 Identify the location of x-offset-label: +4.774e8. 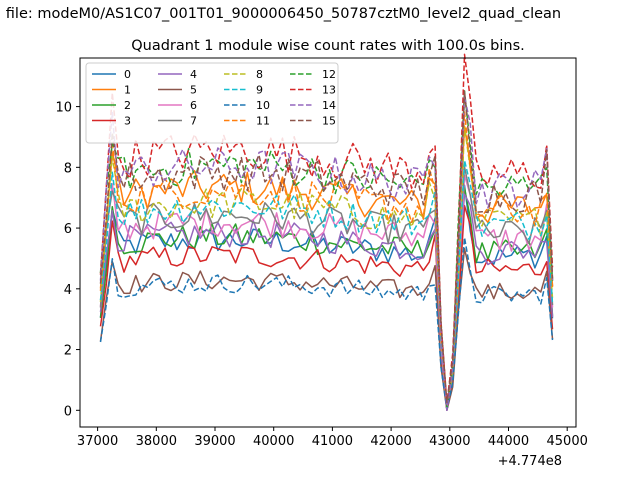
(530, 461).